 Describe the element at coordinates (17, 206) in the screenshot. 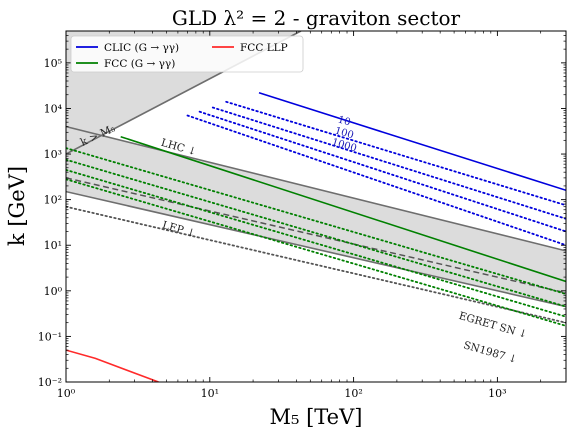

I see `y-axis-title: k [GeV]` at that location.